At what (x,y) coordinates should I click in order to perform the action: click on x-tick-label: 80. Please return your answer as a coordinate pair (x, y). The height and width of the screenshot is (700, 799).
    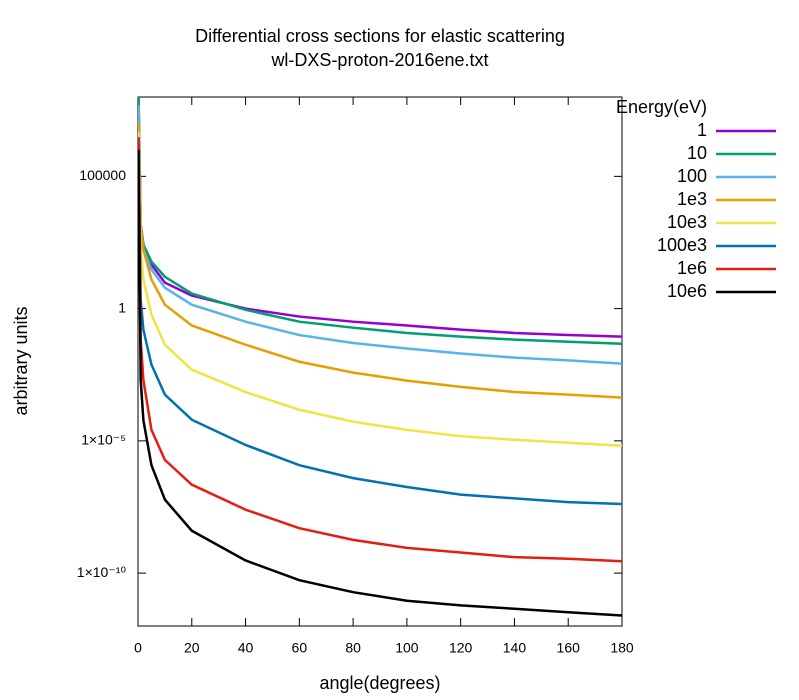
    Looking at the image, I should click on (353, 648).